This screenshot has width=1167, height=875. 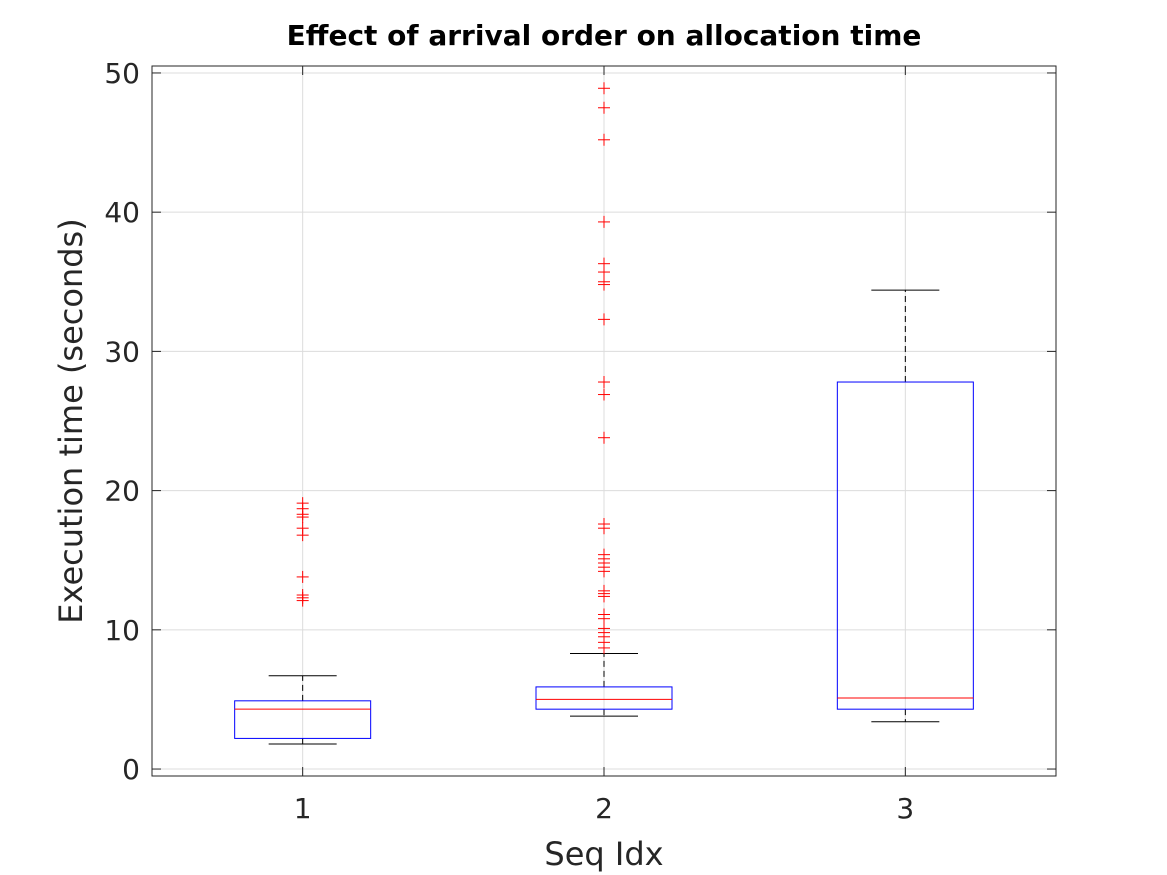 What do you see at coordinates (603, 854) in the screenshot?
I see `x-axis-label: Seq Idx` at bounding box center [603, 854].